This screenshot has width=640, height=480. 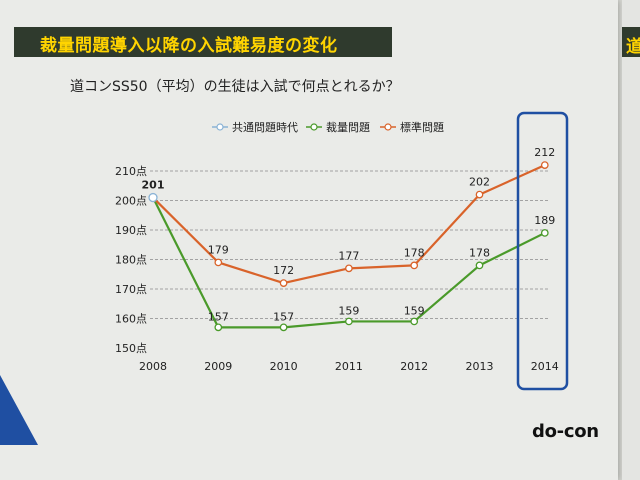 I want to click on x-tick-label: 2011, so click(x=349, y=366).